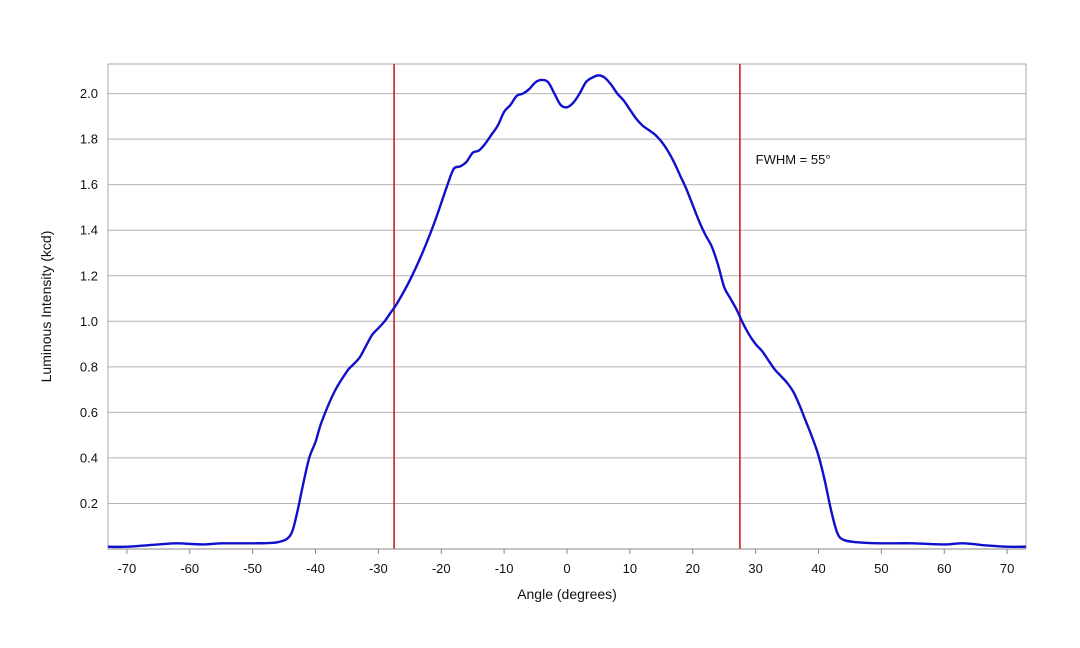 This screenshot has height=648, width=1080. I want to click on y-tick-label: 2.0, so click(89, 93).